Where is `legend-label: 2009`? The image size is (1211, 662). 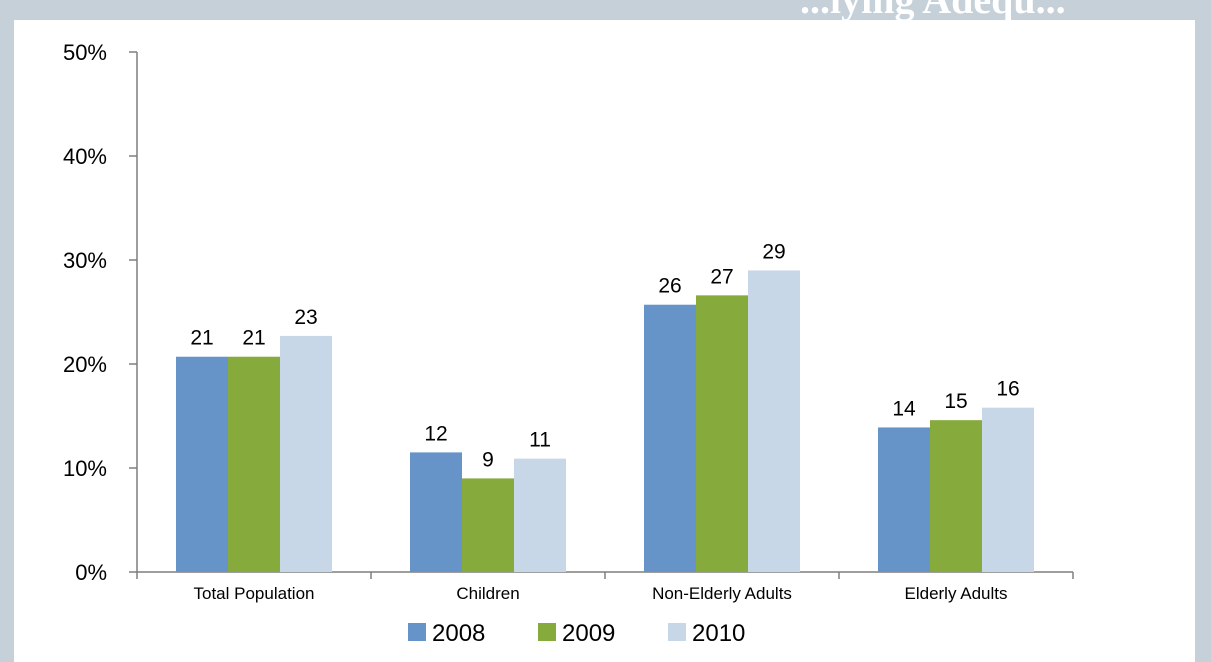
legend-label: 2009 is located at coordinates (588, 633).